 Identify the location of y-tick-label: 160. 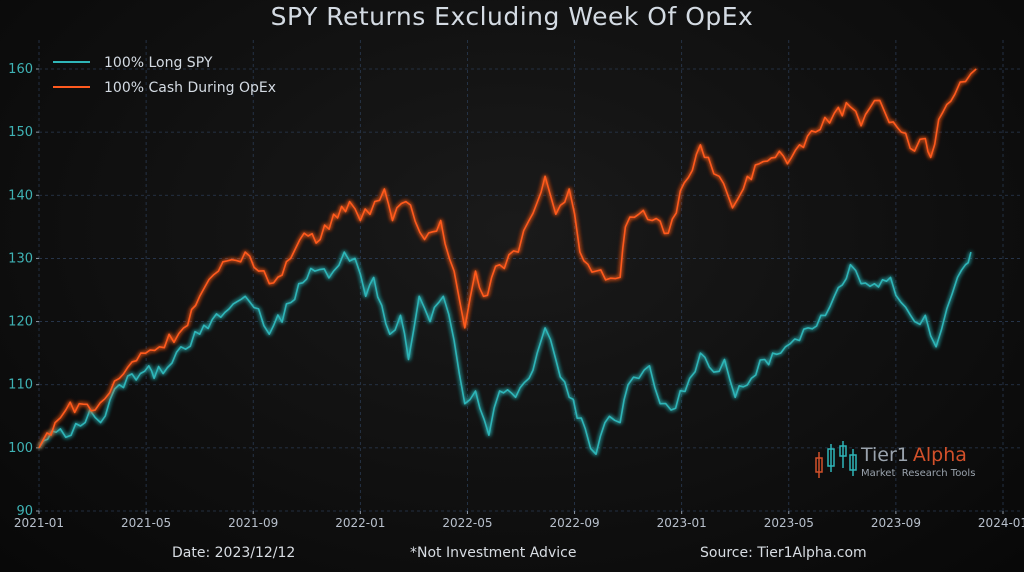
(20, 69).